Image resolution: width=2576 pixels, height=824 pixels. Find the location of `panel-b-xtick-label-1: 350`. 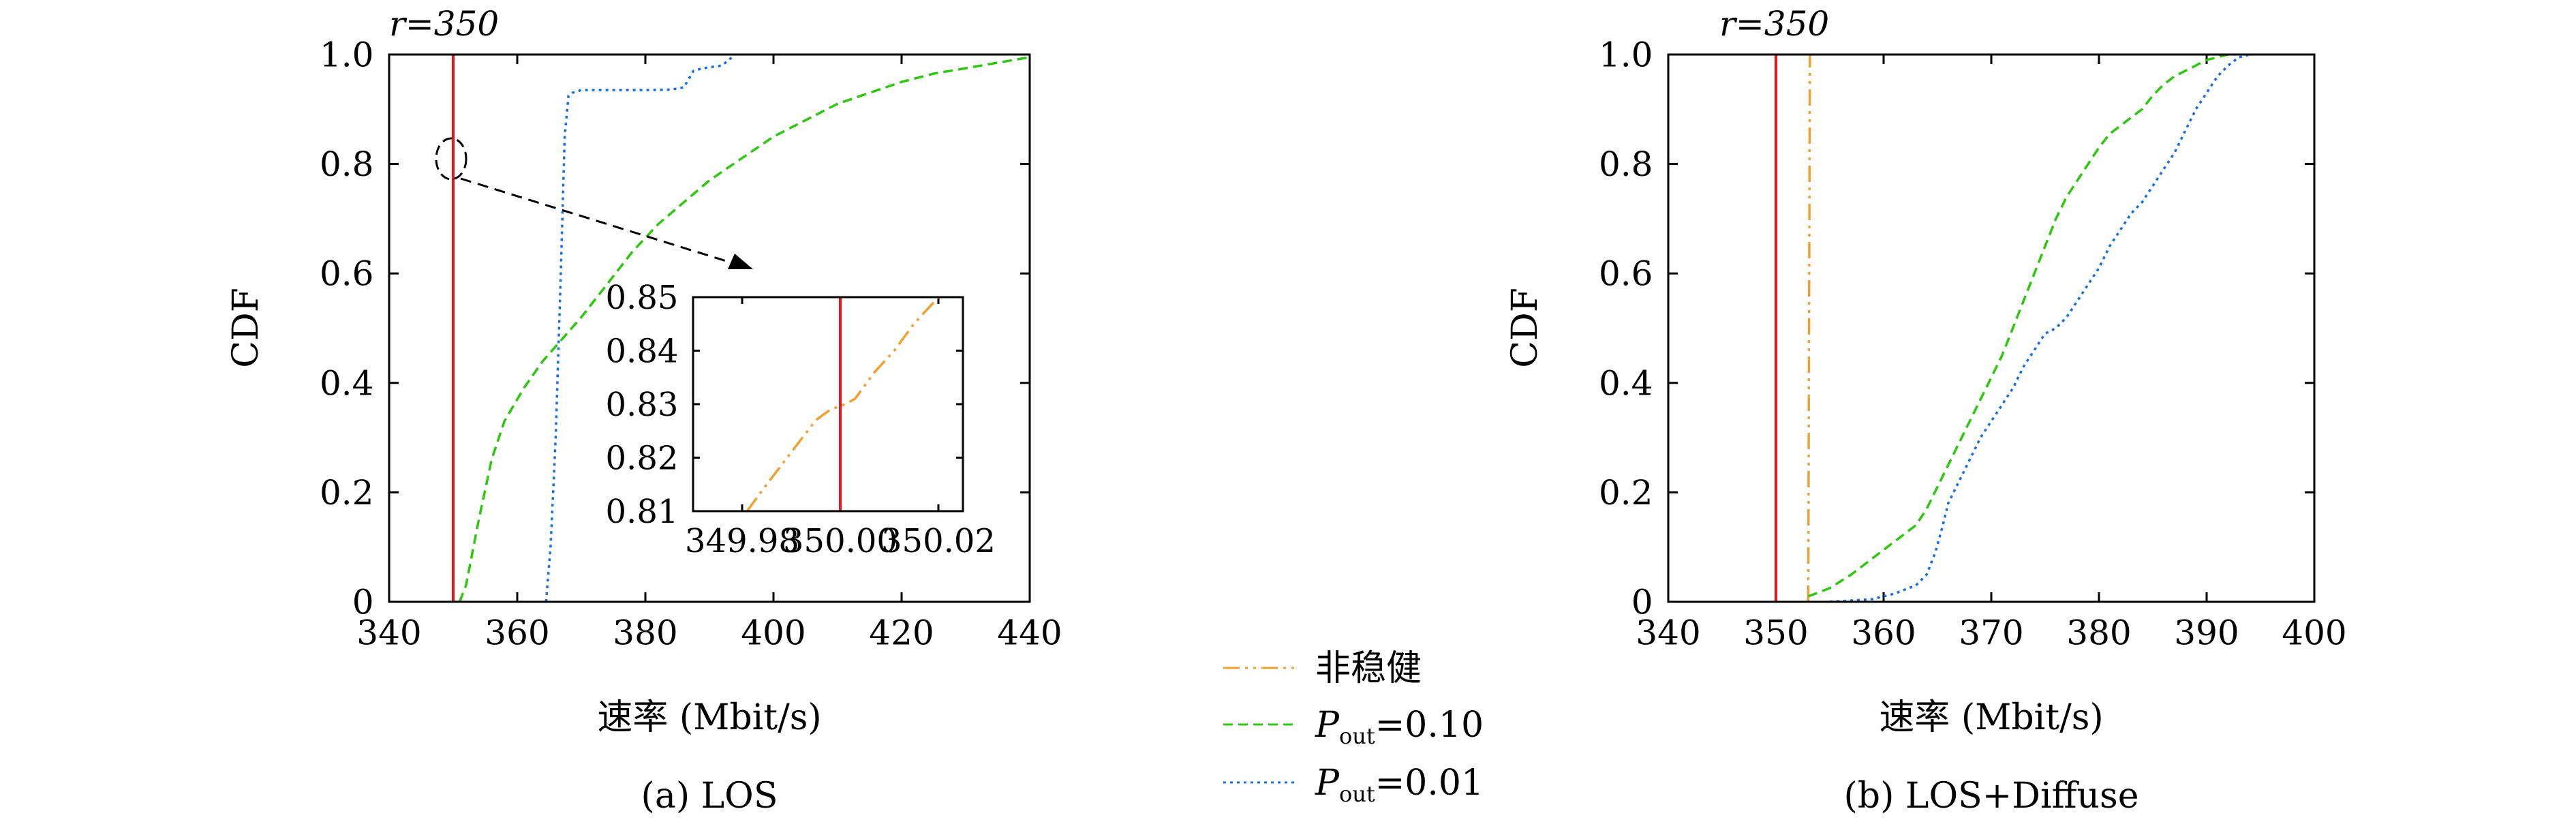

panel-b-xtick-label-1: 350 is located at coordinates (1776, 633).